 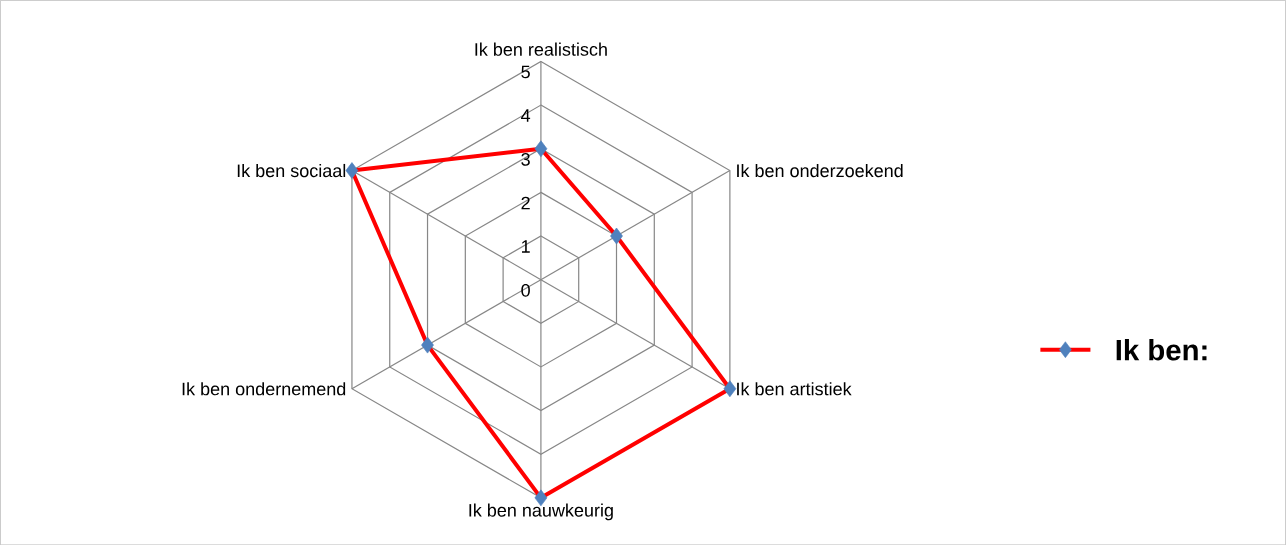 I want to click on spoke-label: Ik ben realistisch, so click(x=541, y=49).